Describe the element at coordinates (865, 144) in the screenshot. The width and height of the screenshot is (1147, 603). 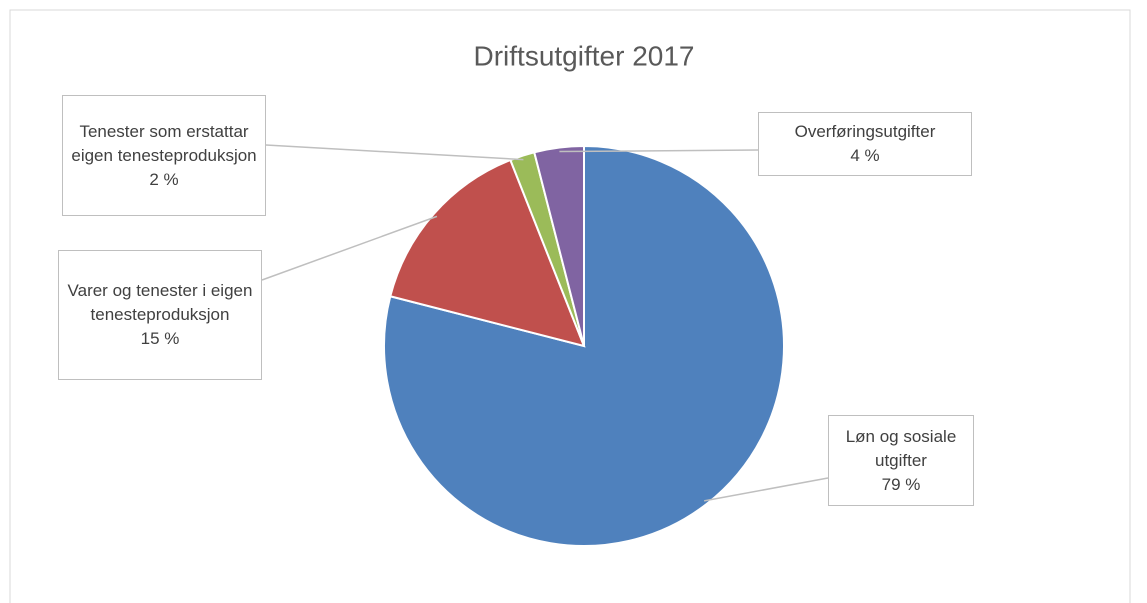
I see `data-label: Overføringsutgifter 4 %` at that location.